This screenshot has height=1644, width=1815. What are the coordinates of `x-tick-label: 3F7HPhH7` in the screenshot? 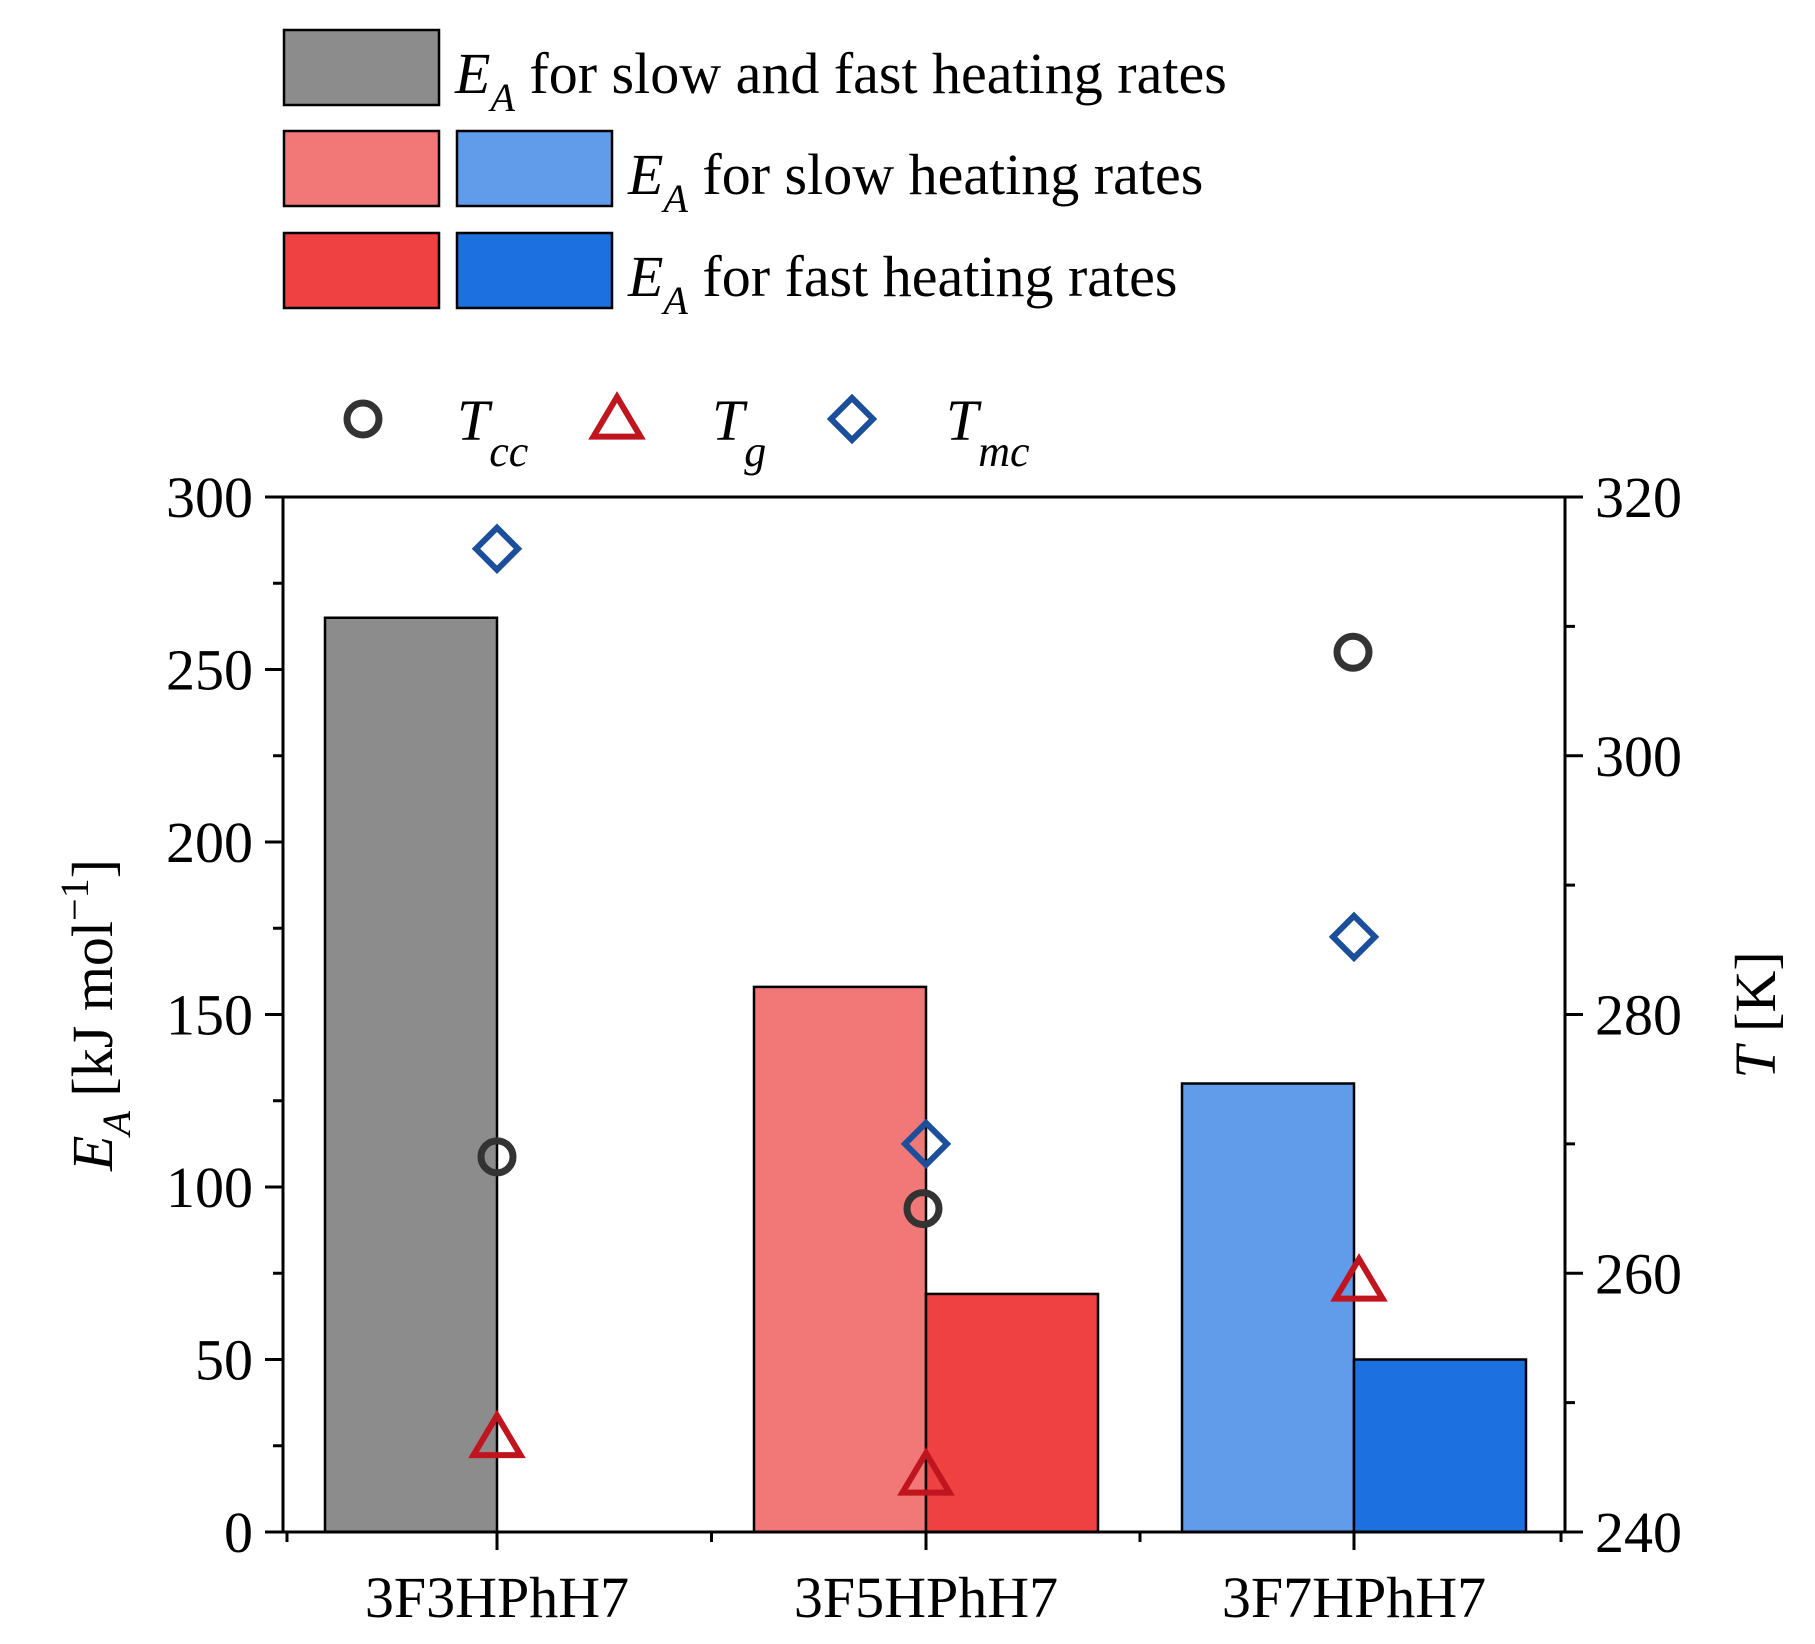 It's located at (1354, 1597).